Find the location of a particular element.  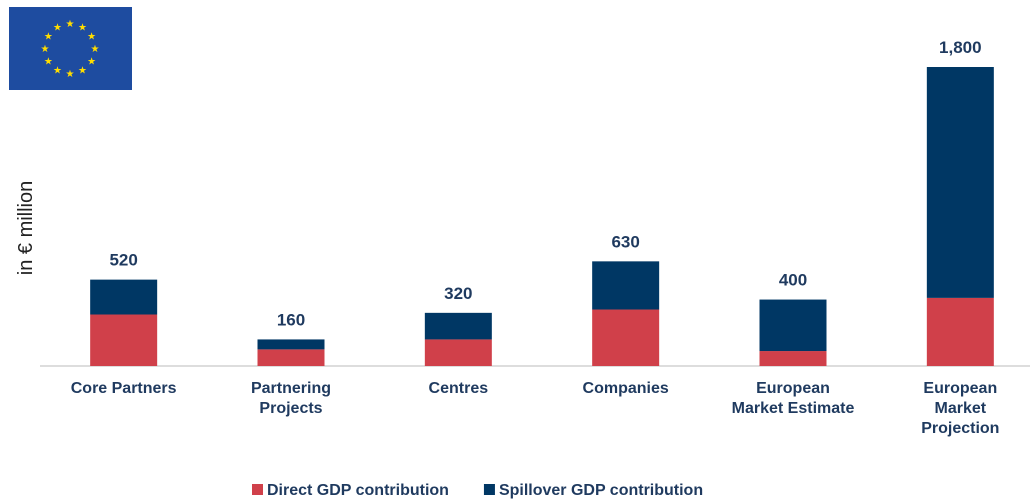

total-label: 400 is located at coordinates (793, 280).